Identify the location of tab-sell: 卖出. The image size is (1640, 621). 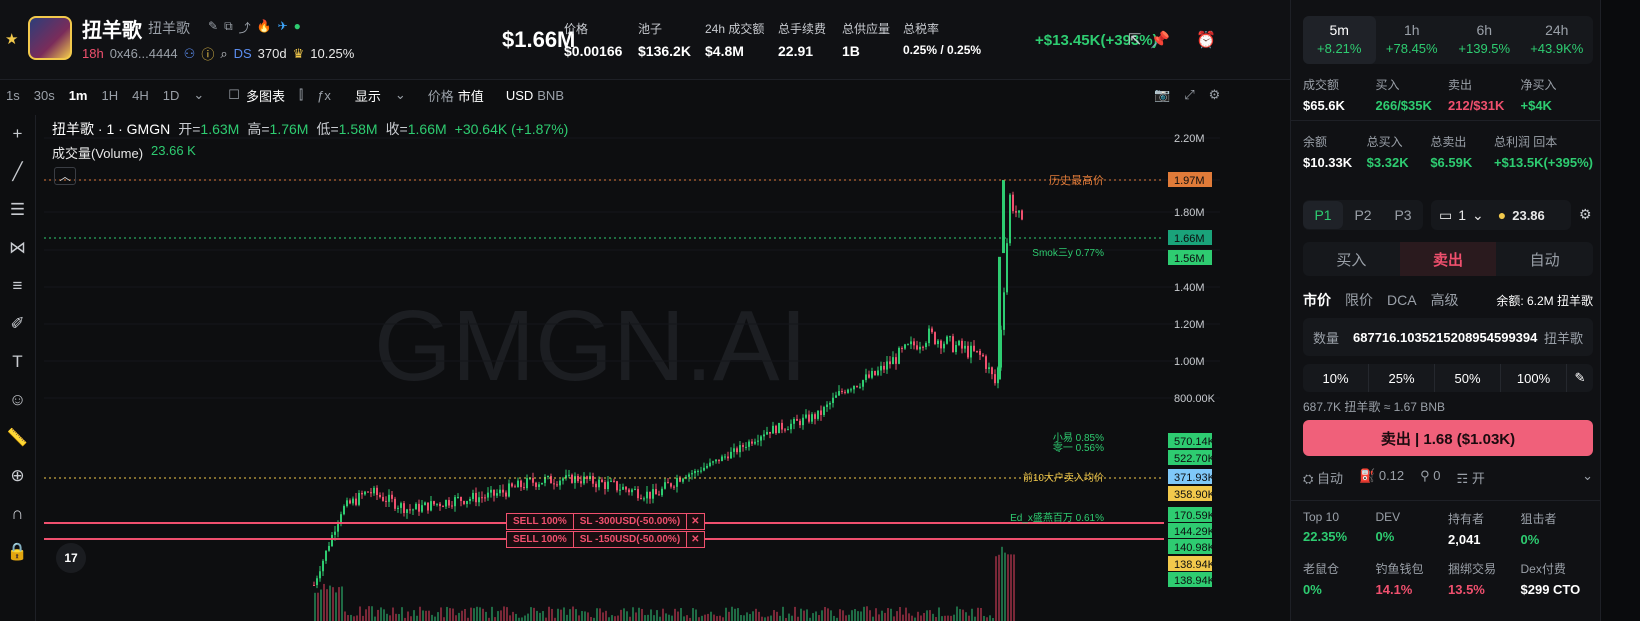
(1448, 259).